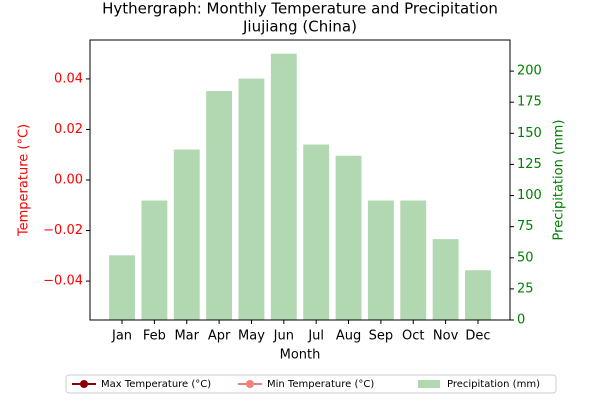  What do you see at coordinates (156, 384) in the screenshot?
I see `legend-label: Max Temperature (°C)` at bounding box center [156, 384].